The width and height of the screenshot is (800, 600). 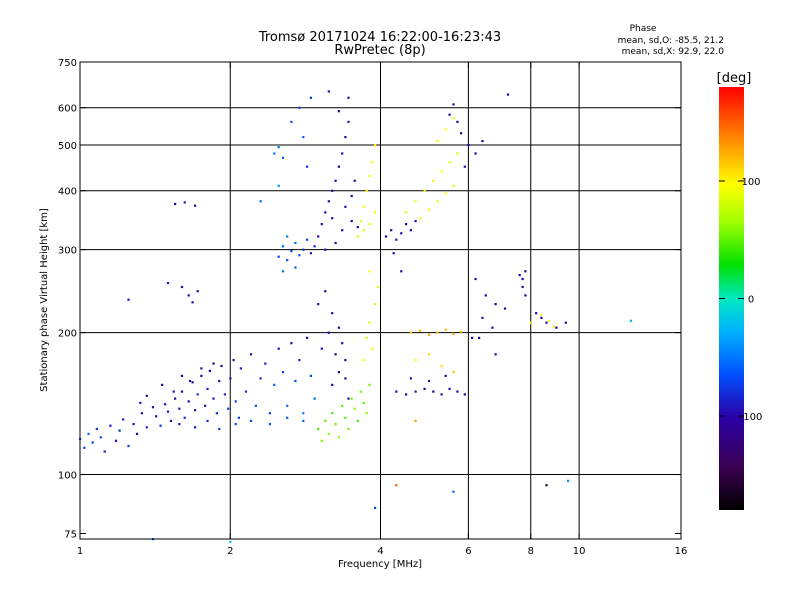 I want to click on x-tick-label: 6, so click(x=468, y=551).